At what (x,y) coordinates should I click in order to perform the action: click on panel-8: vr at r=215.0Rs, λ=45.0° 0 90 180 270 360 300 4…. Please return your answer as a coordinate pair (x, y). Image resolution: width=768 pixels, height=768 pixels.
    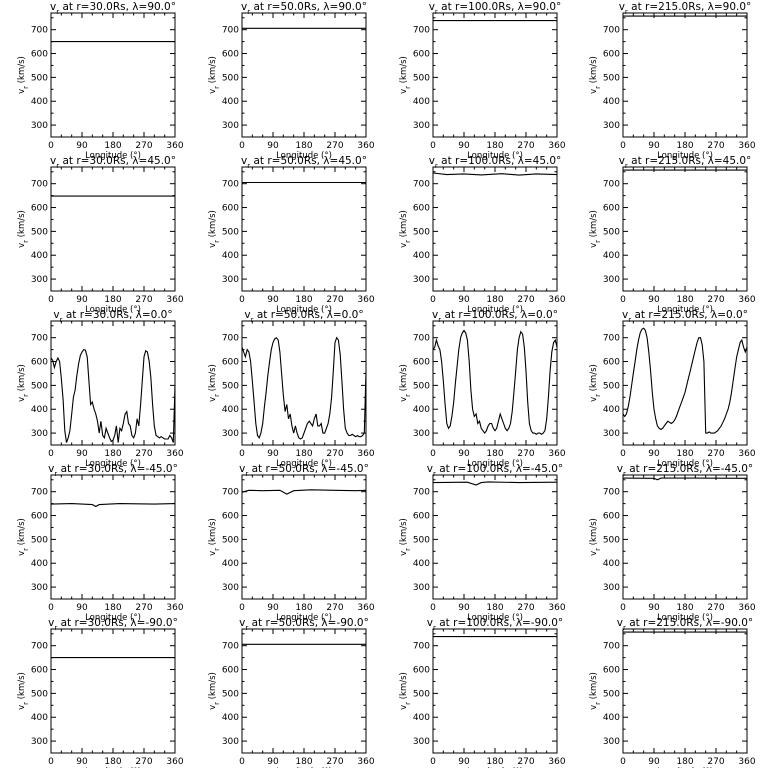
    Looking at the image, I should click on (672, 235).